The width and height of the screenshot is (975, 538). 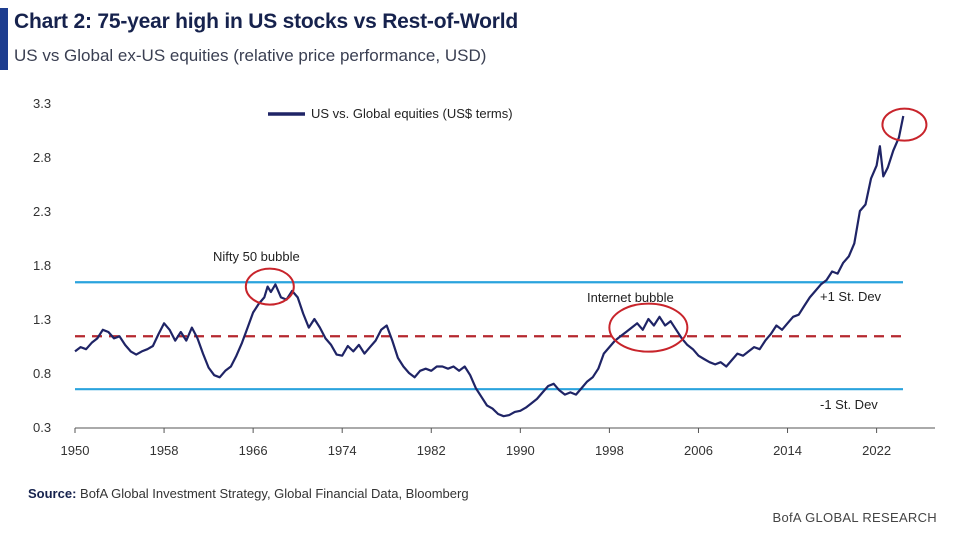 What do you see at coordinates (876, 450) in the screenshot?
I see `x-tick-label: 2022` at bounding box center [876, 450].